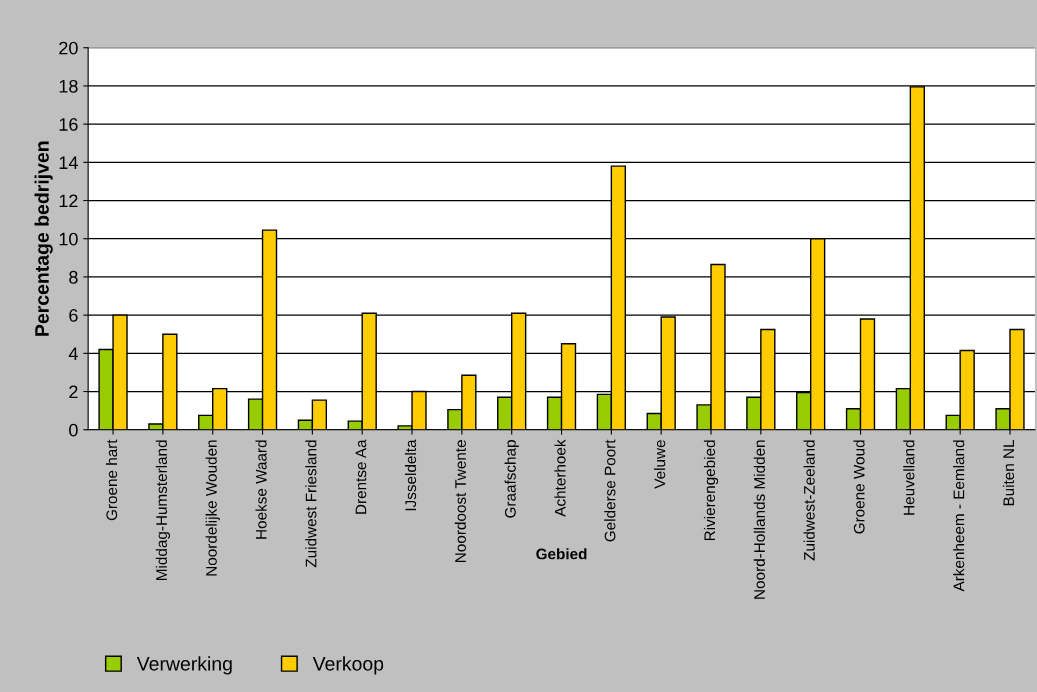 The height and width of the screenshot is (692, 1037). I want to click on legend-label: Verkoop, so click(348, 665).